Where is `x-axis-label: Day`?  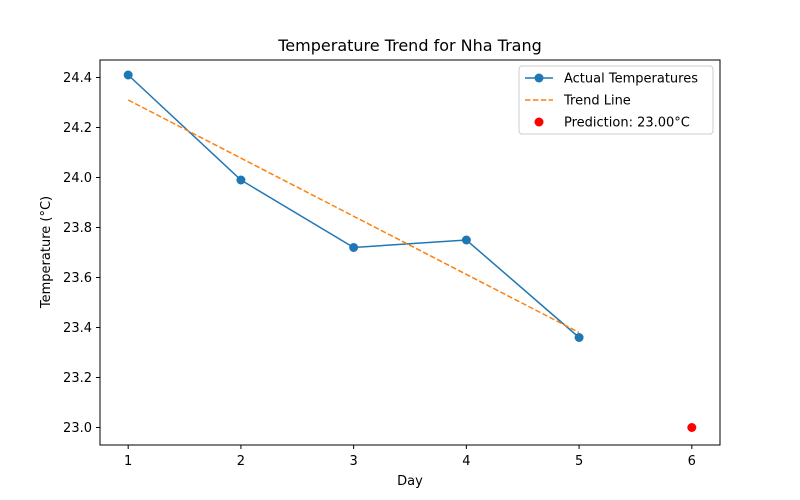 x-axis-label: Day is located at coordinates (410, 481).